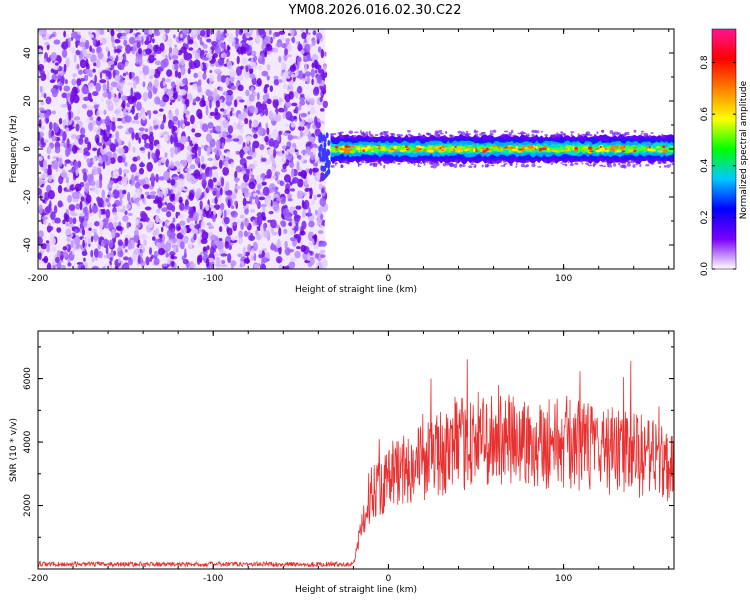  What do you see at coordinates (389, 579) in the screenshot?
I see `x-tick-label: 0` at bounding box center [389, 579].